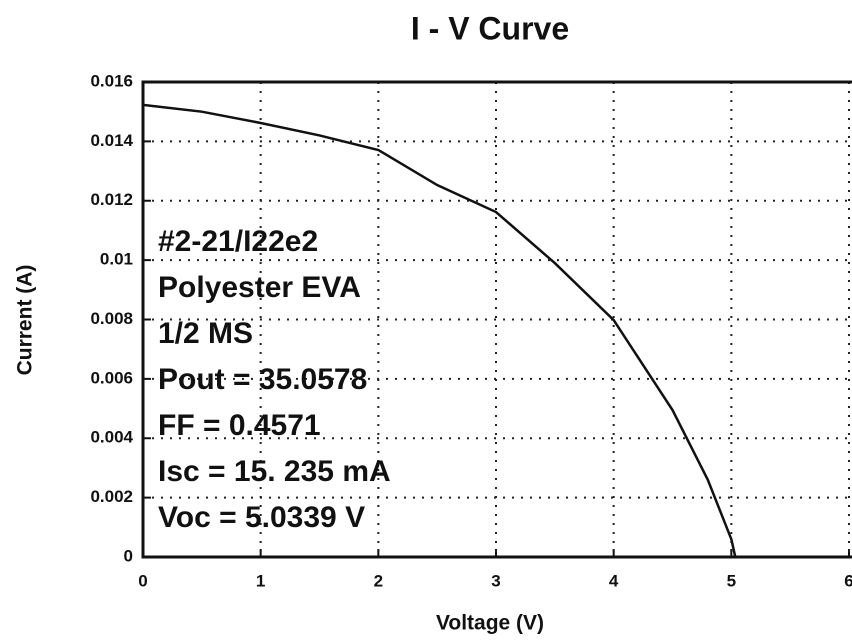  What do you see at coordinates (128, 555) in the screenshot?
I see `y-tick-label: 0` at bounding box center [128, 555].